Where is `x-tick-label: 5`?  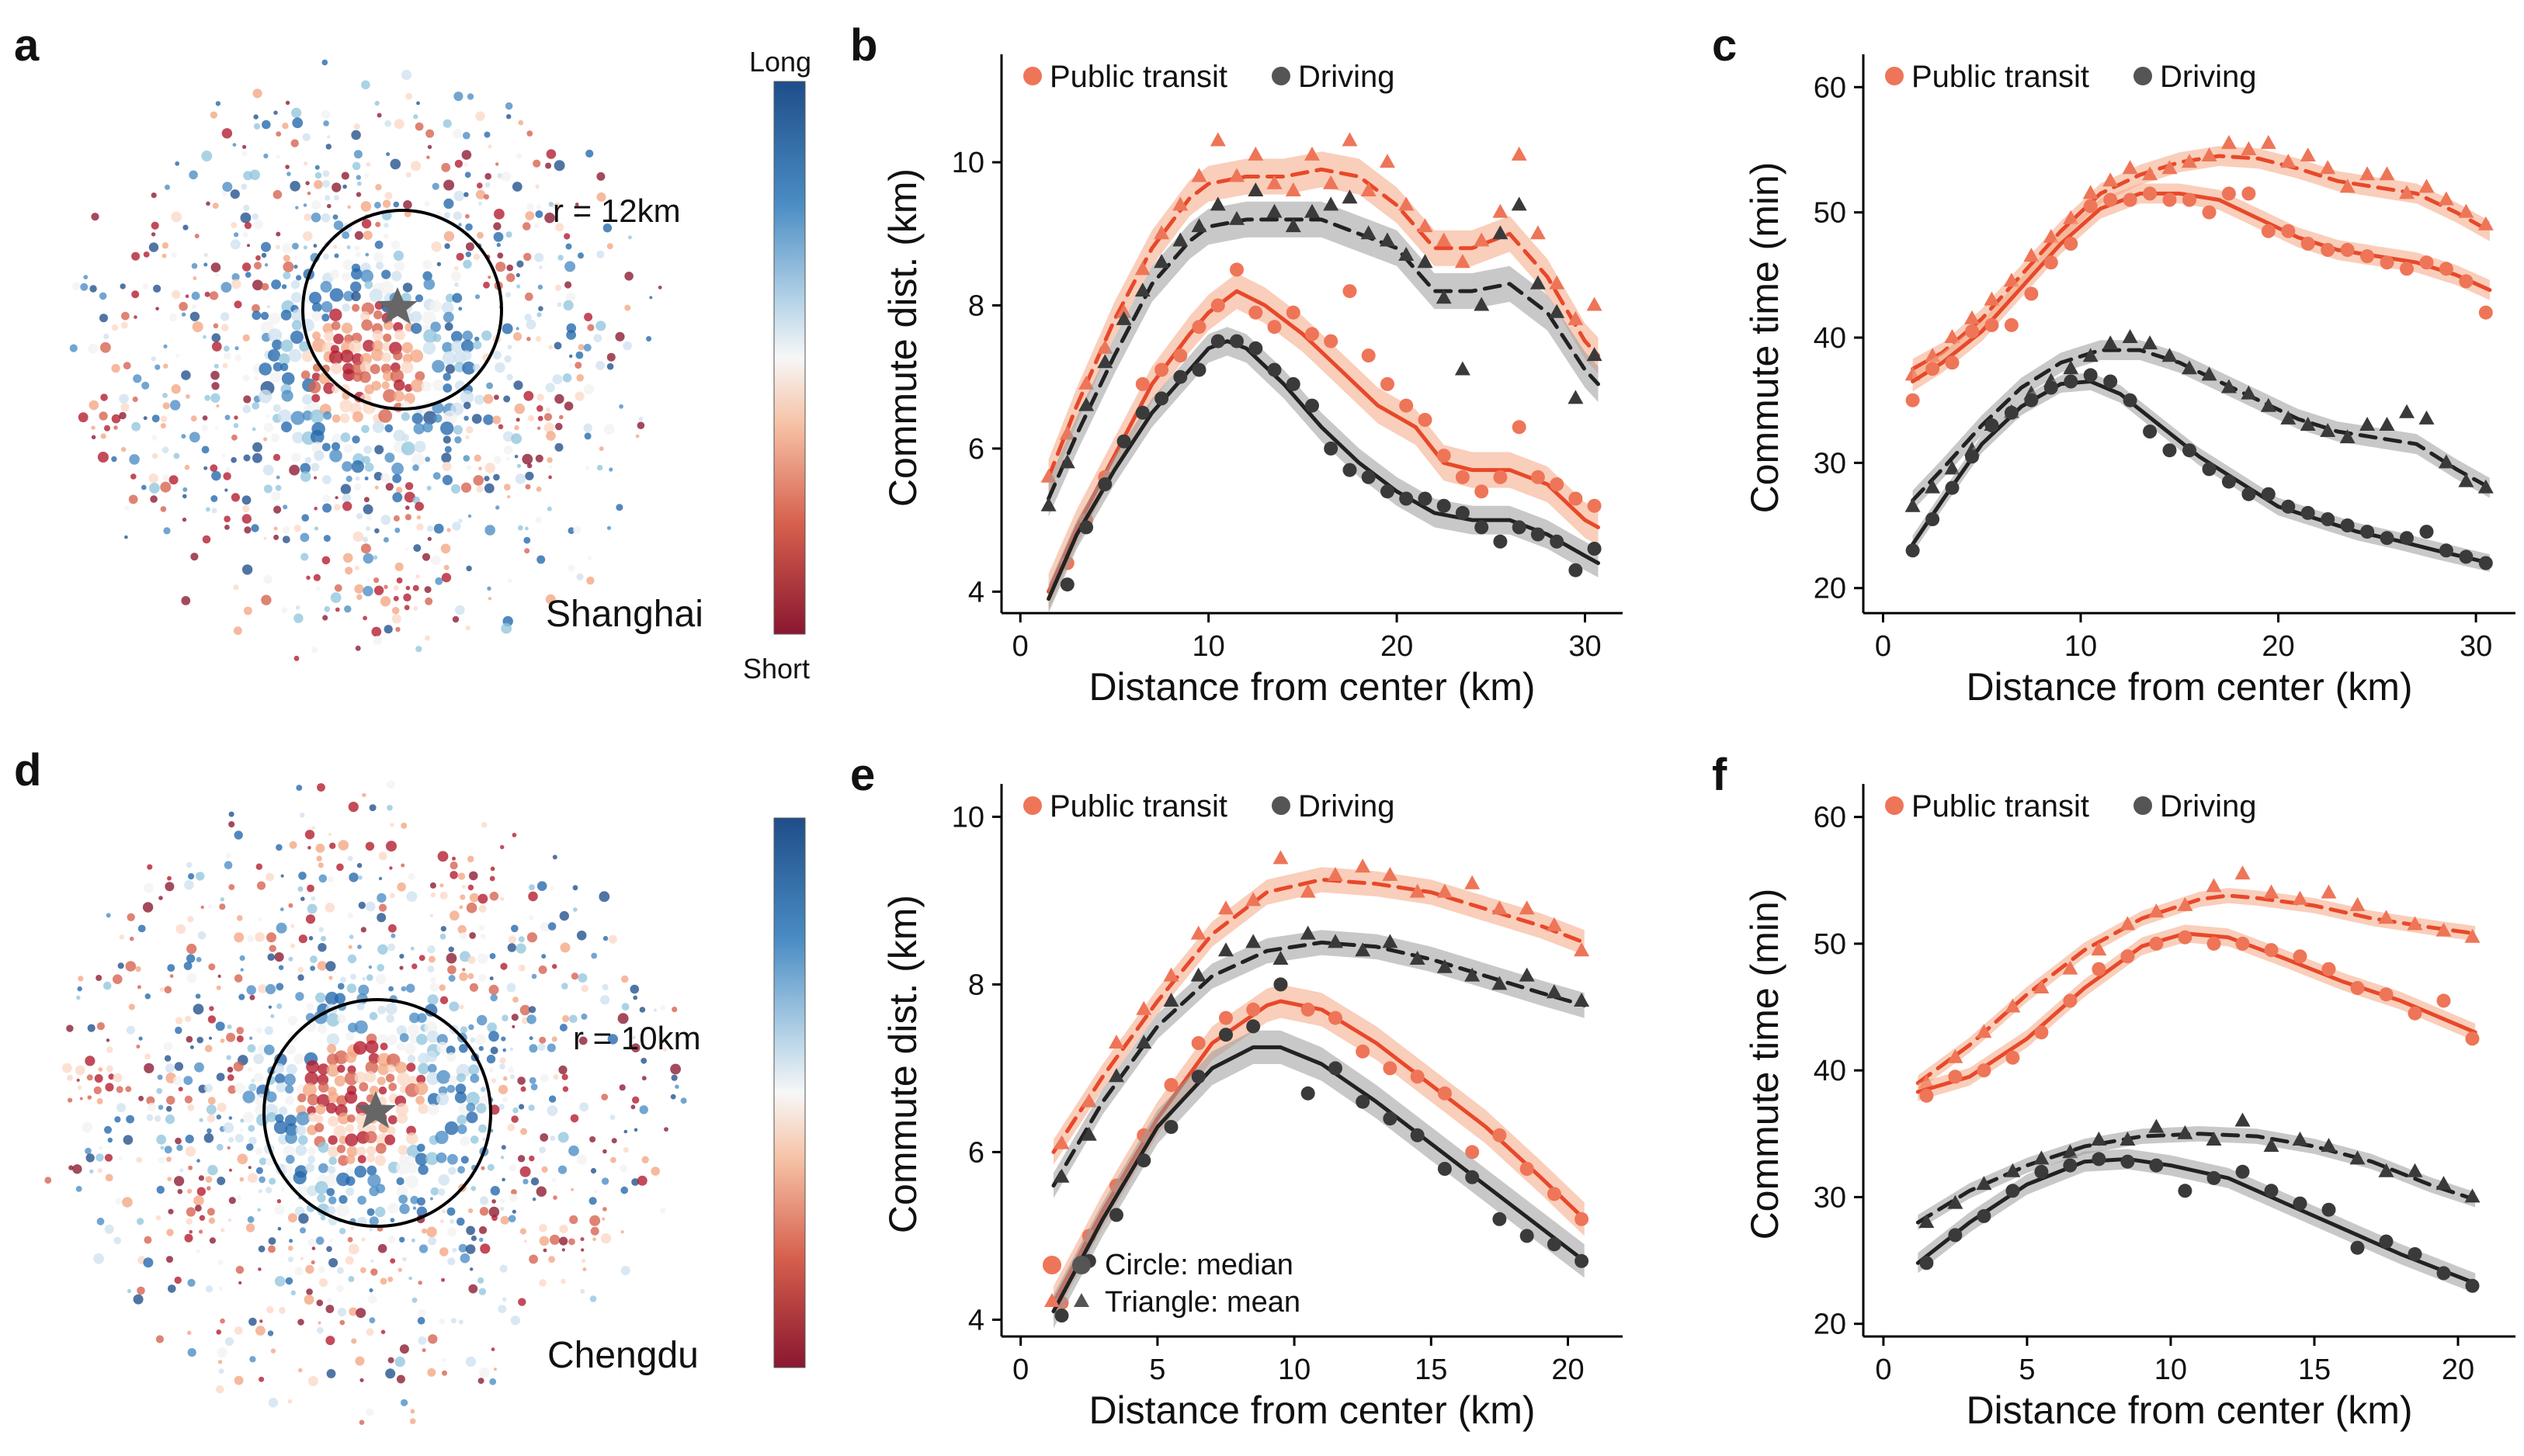
x-tick-label: 5 is located at coordinates (2027, 1370).